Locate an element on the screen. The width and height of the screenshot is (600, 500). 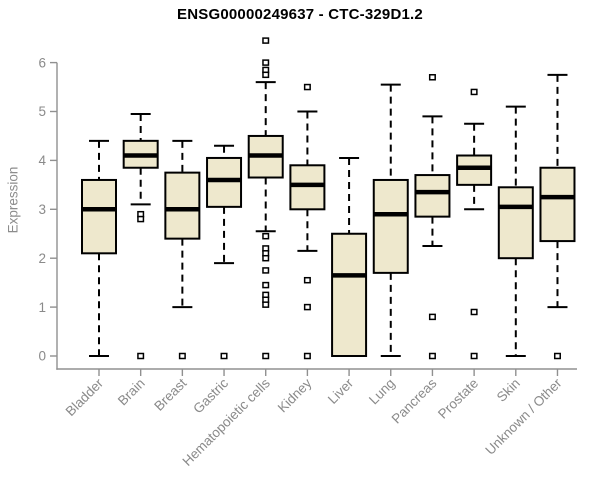
chart-title: ENSG00000249637 - CTC-329D1.2 is located at coordinates (300, 14).